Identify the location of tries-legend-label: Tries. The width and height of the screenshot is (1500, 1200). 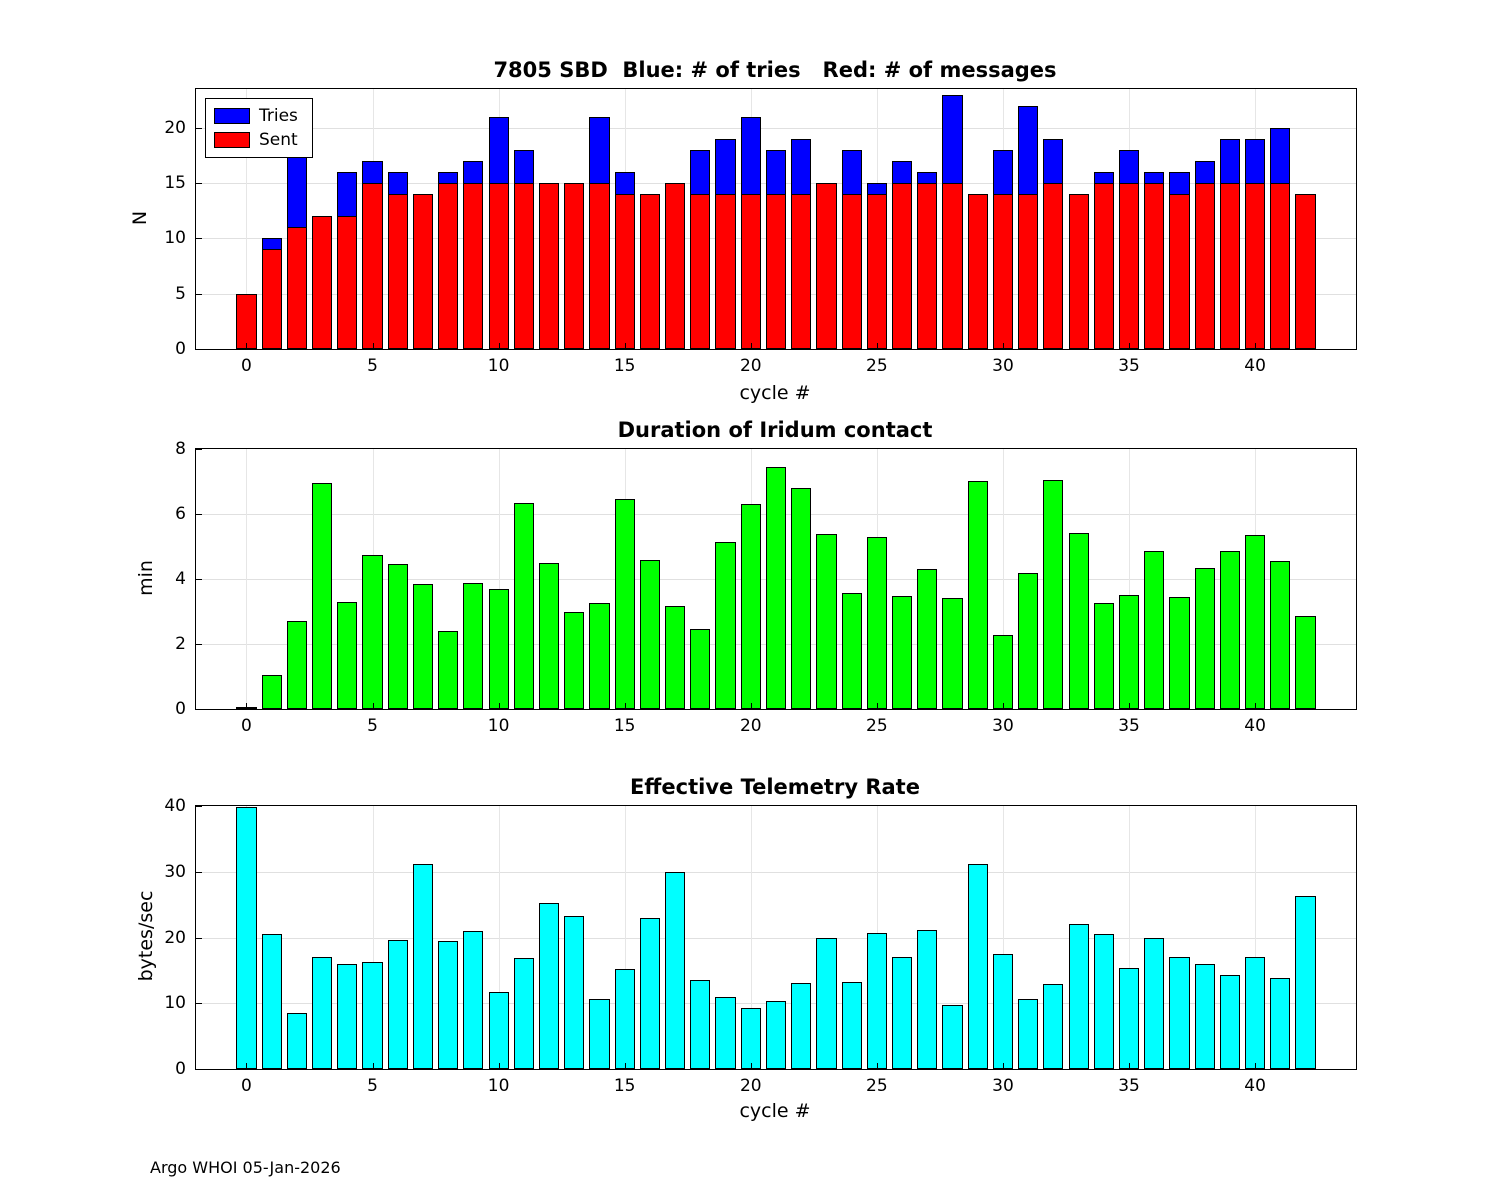
(278, 116).